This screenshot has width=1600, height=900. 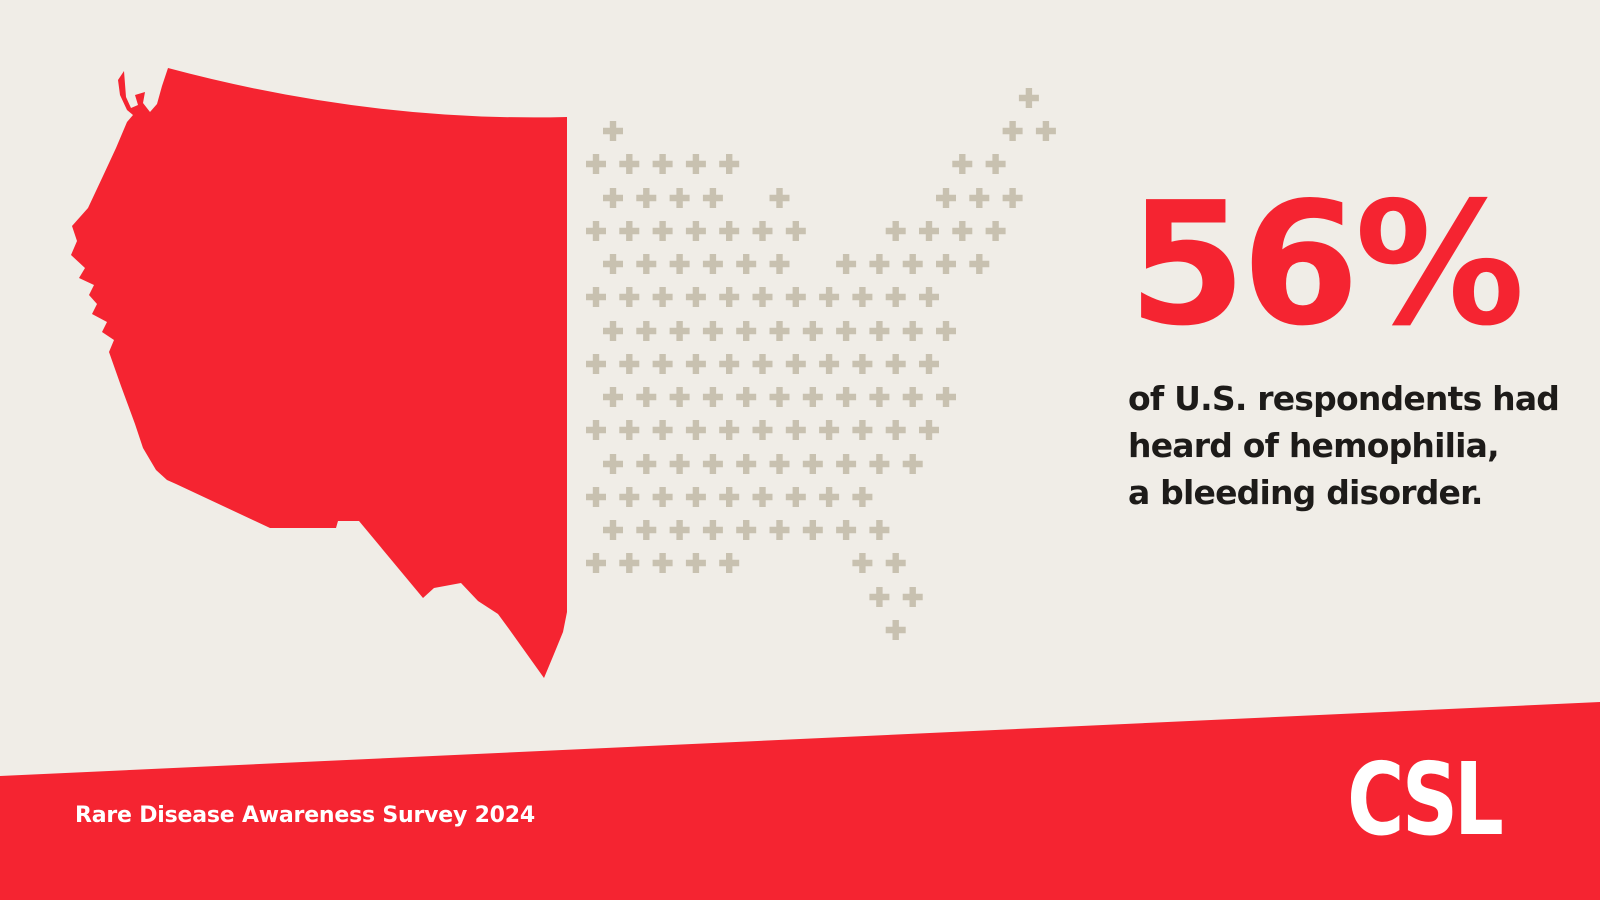 What do you see at coordinates (305, 815) in the screenshot?
I see `survey-title: Rare Disease Awareness Survey 2024` at bounding box center [305, 815].